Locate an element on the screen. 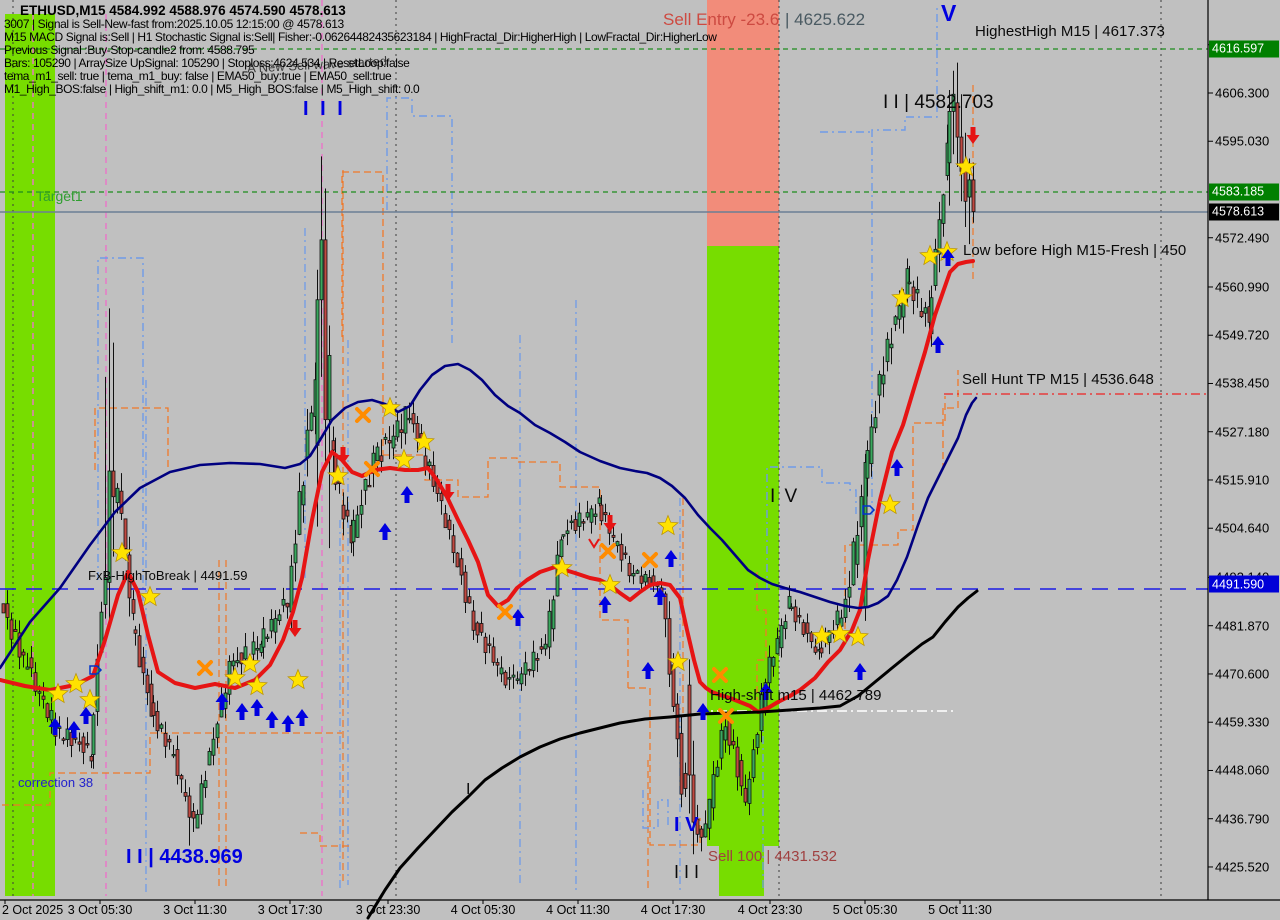  fractal-box is located at coordinates (120, 438).